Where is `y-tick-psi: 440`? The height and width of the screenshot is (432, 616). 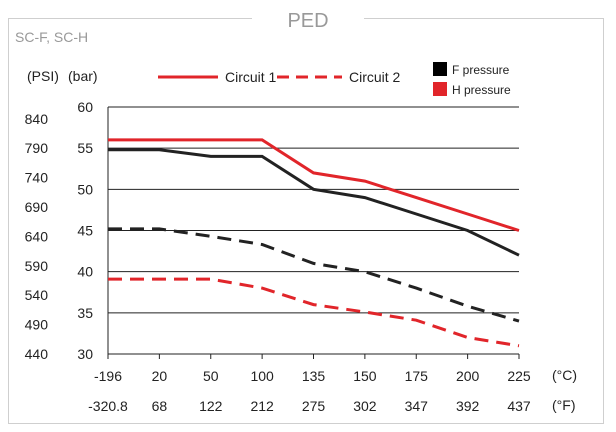
y-tick-psi: 440 is located at coordinates (37, 354).